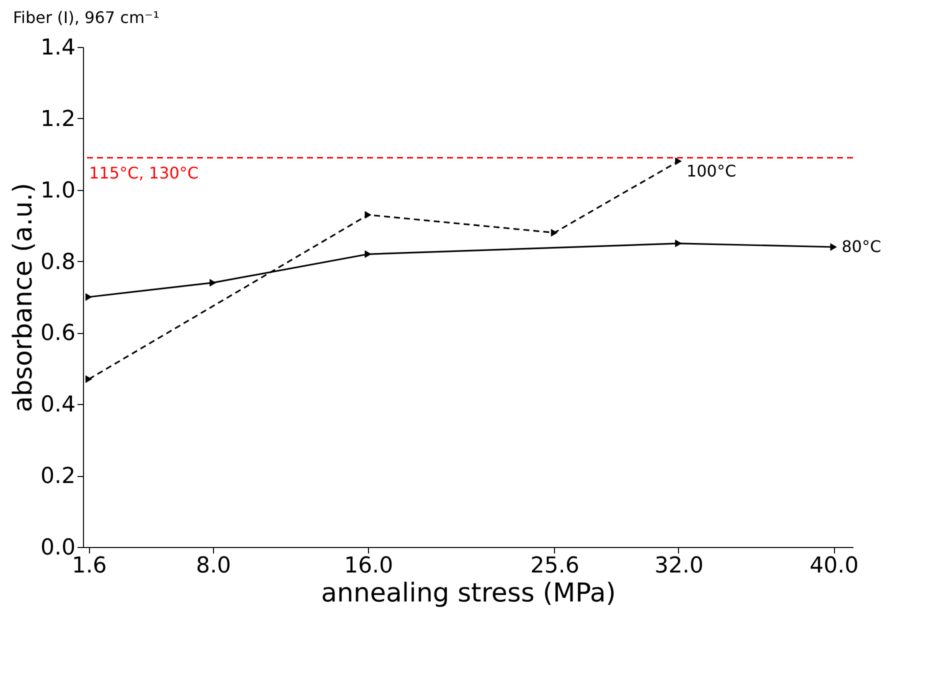 This screenshot has height=680, width=934. I want to click on series-label: 80°C, so click(862, 246).